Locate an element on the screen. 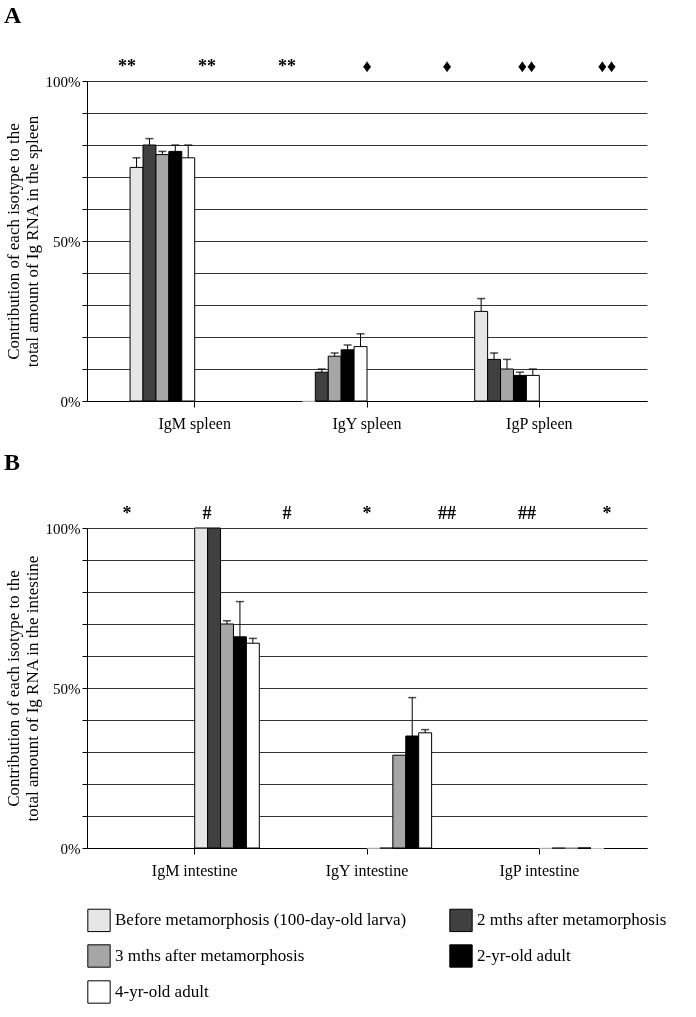  x-tick-label: IgM spleen is located at coordinates (194, 423).